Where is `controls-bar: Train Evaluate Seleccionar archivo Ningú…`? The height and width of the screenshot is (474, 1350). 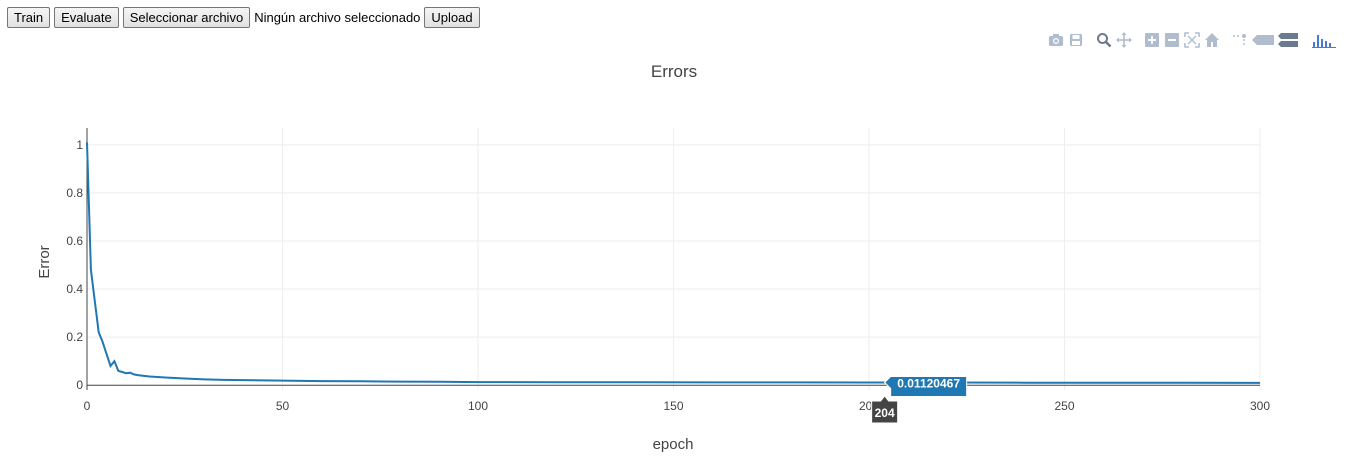
controls-bar: Train Evaluate Seleccionar archivo Ningú… is located at coordinates (243, 17).